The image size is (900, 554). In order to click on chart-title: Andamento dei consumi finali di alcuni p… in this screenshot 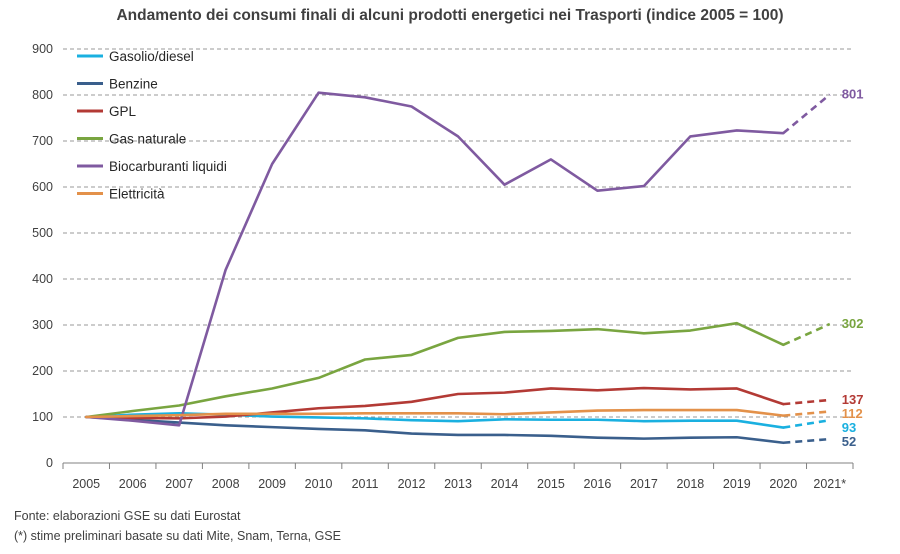, I will do `click(450, 15)`.